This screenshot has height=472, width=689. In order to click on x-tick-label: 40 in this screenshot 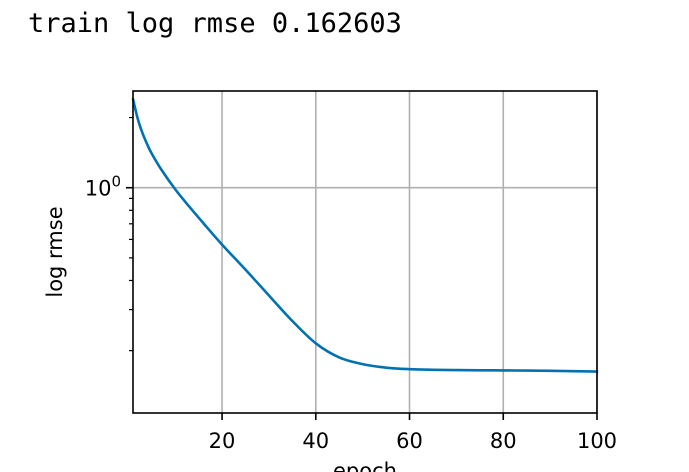, I will do `click(315, 441)`.